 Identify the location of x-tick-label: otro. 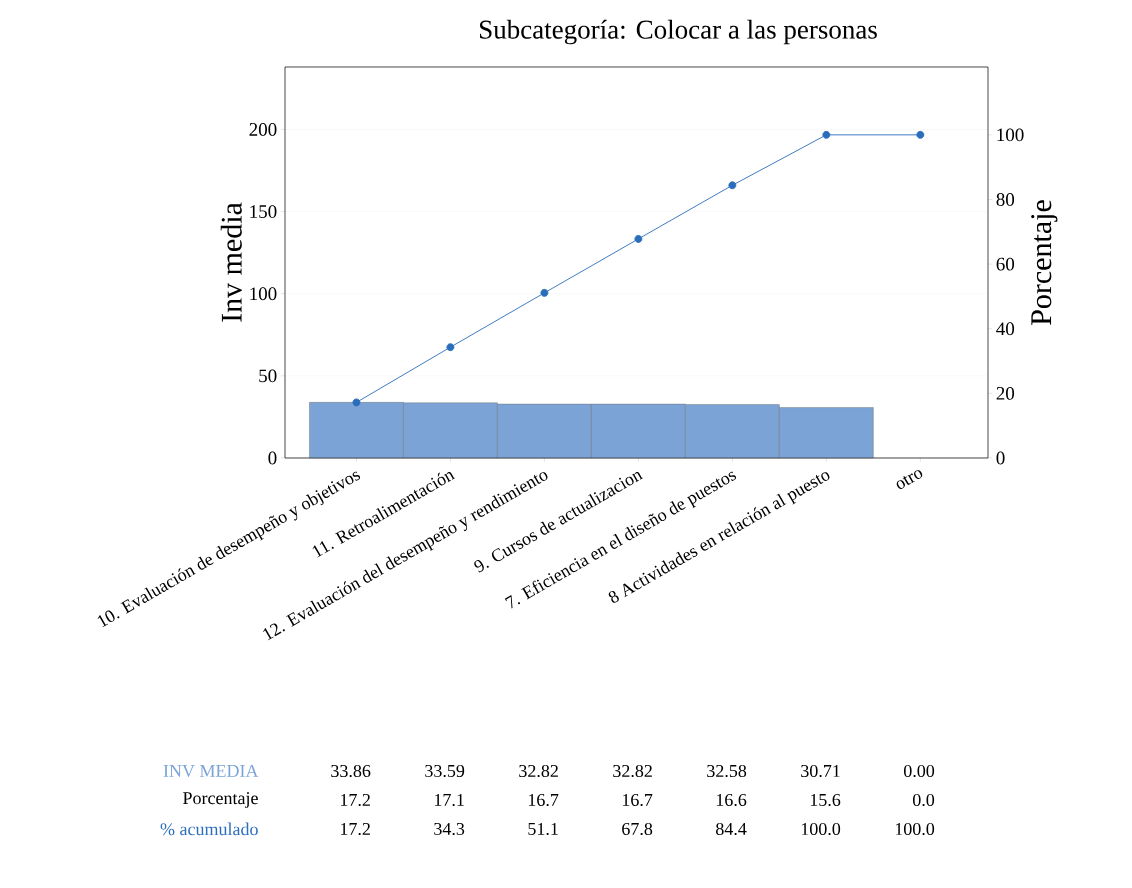
(909, 479).